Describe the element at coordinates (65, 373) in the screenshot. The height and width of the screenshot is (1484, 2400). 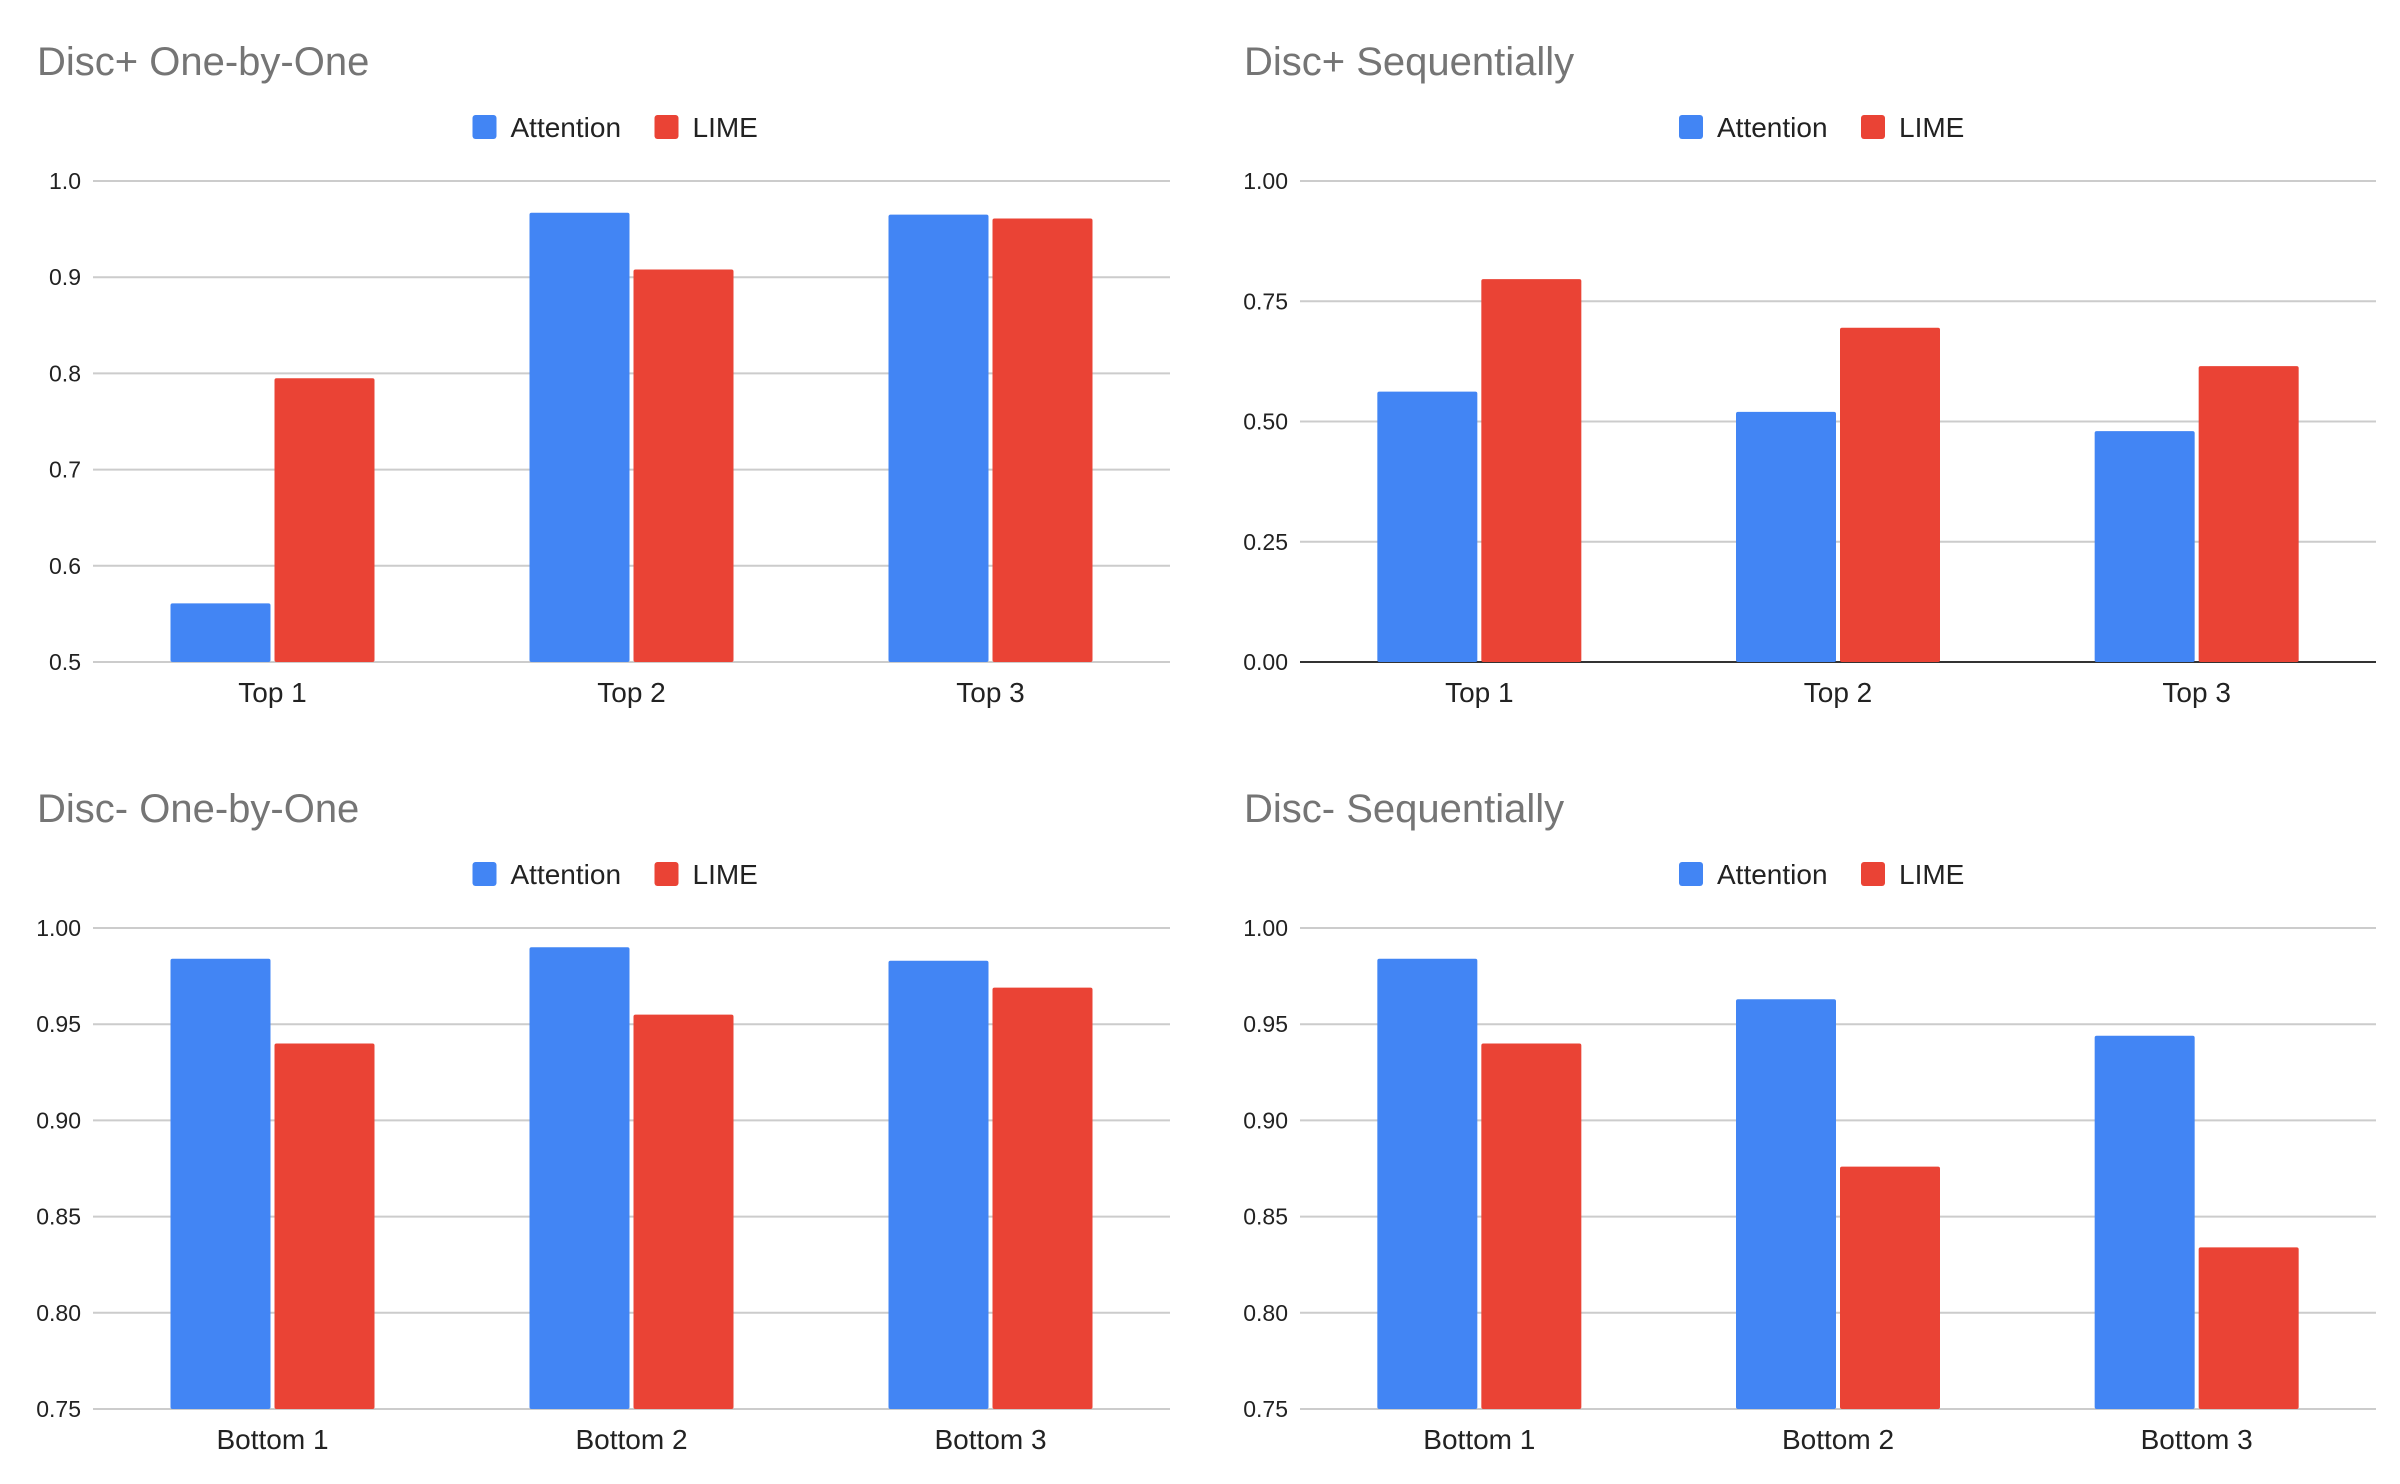
I see `y-tick-label: 0.8` at that location.